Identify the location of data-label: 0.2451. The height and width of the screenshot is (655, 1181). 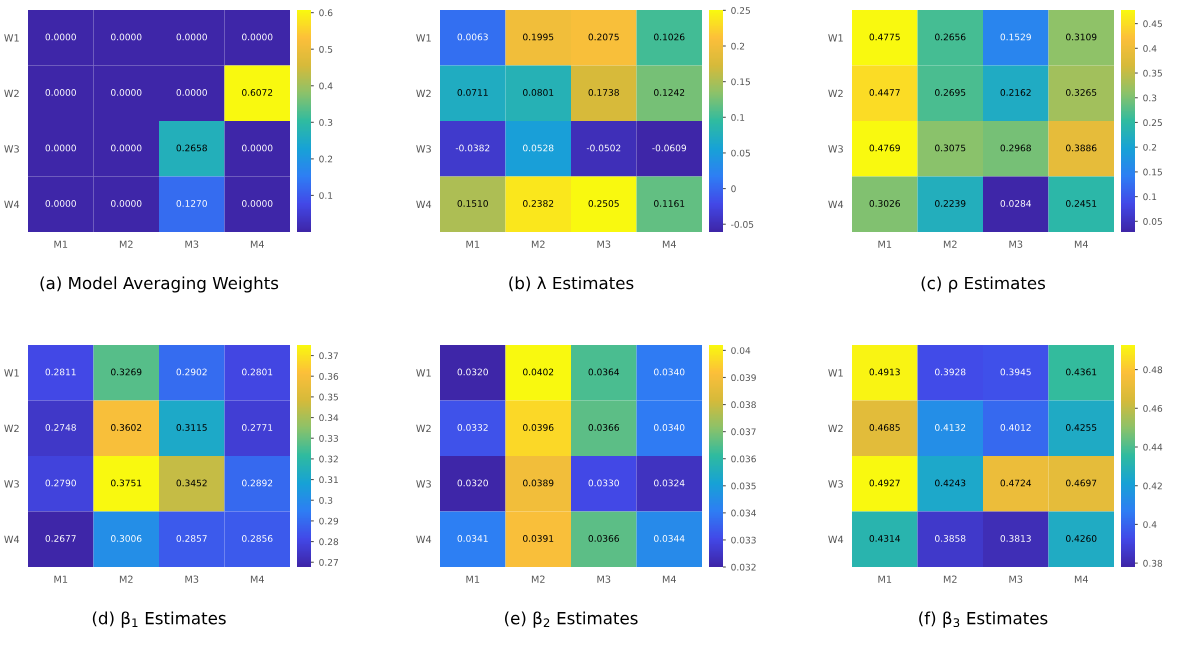
(1081, 203).